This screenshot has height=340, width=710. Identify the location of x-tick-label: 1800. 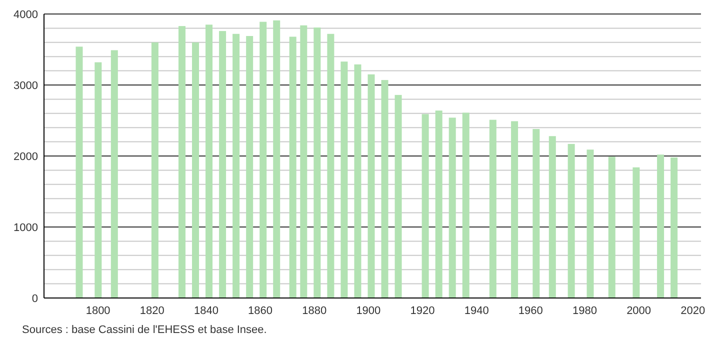
(98, 310).